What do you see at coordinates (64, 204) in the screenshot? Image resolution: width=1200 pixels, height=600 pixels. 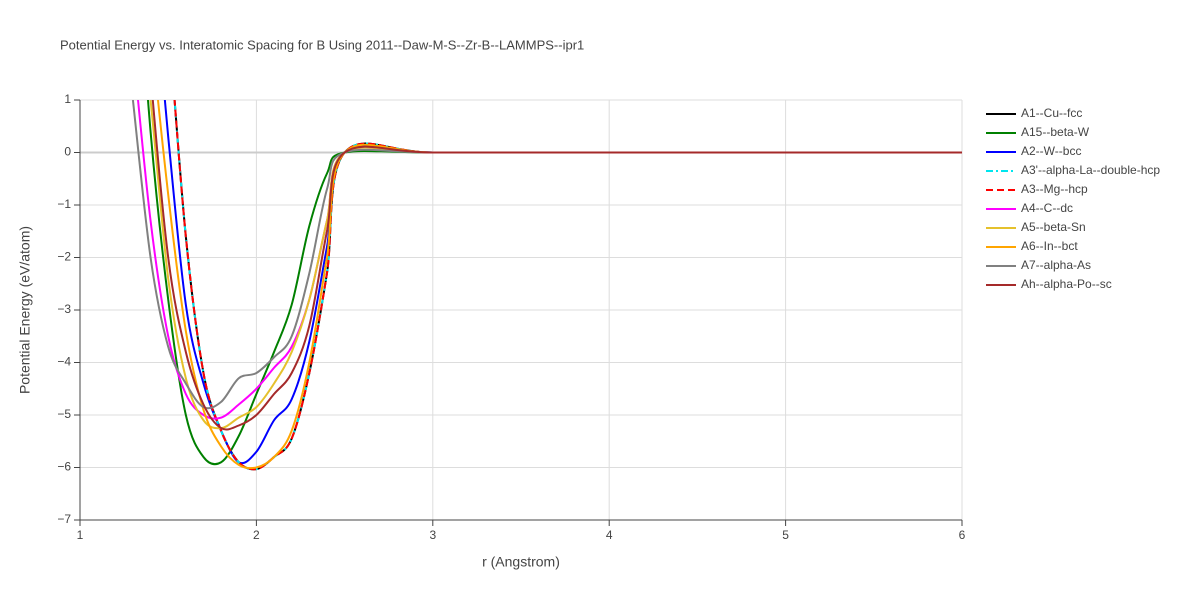 I see `y-tick-label: −1` at bounding box center [64, 204].